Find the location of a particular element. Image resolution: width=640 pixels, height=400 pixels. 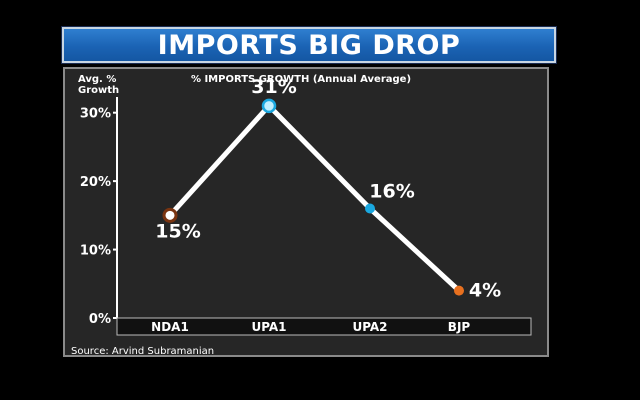

y-tick-label: 10% is located at coordinates (95, 251).